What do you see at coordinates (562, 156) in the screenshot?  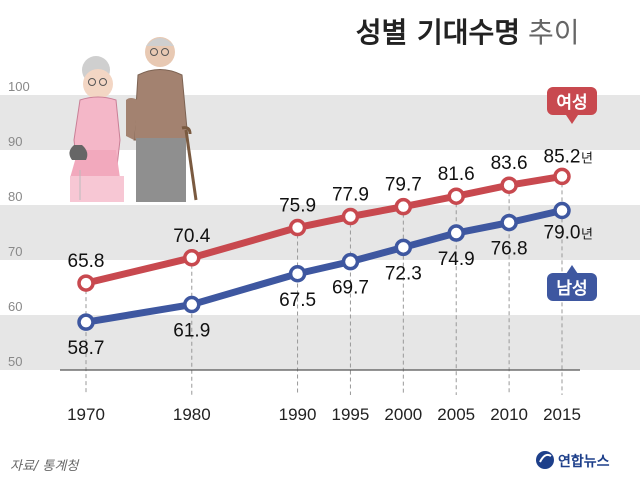 I see `data-label: 85.2` at bounding box center [562, 156].